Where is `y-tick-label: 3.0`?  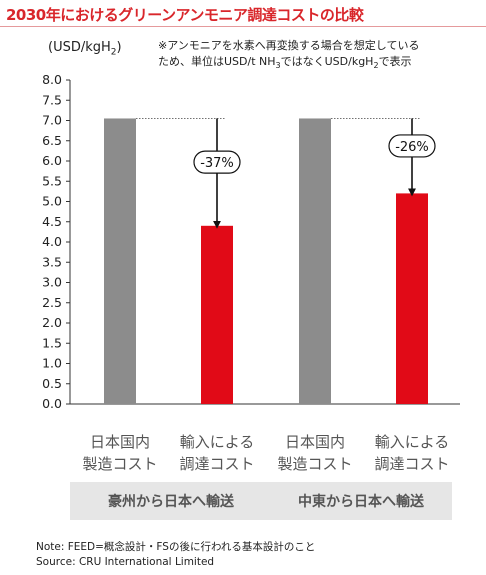
y-tick-label: 3.0 is located at coordinates (52, 282).